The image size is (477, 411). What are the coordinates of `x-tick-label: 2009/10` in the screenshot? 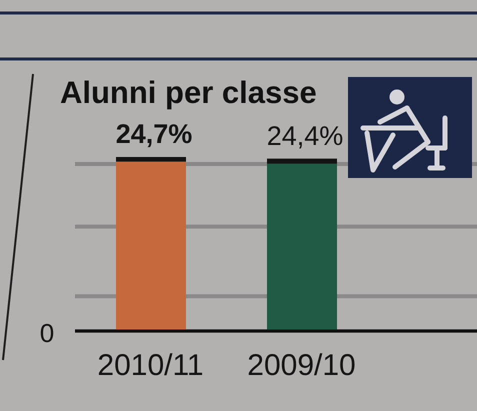 It's located at (301, 365).